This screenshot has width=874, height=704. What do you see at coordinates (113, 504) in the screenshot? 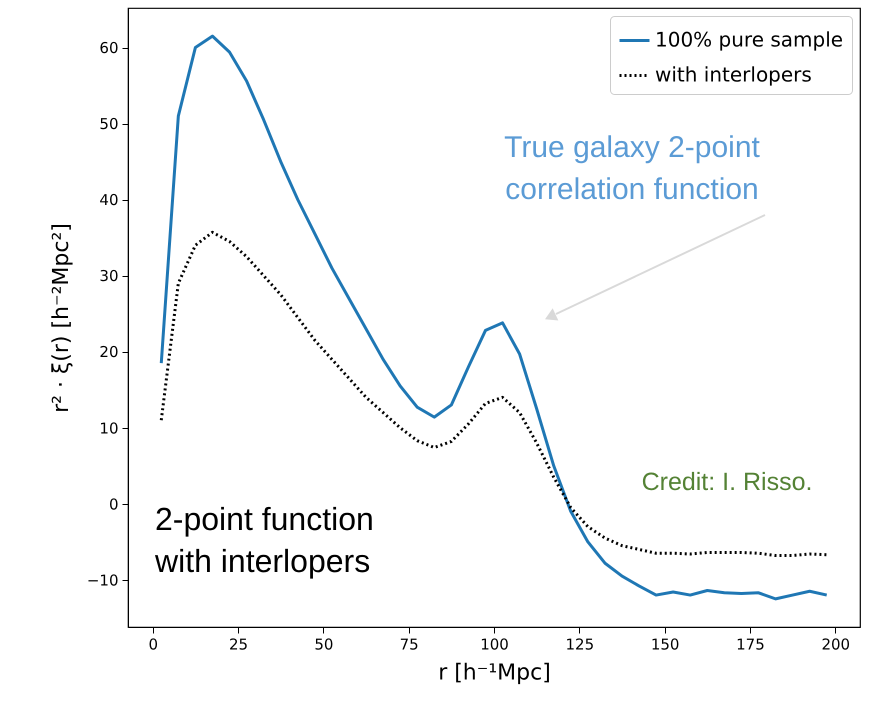
I see `y-tick-label: 0` at bounding box center [113, 504].